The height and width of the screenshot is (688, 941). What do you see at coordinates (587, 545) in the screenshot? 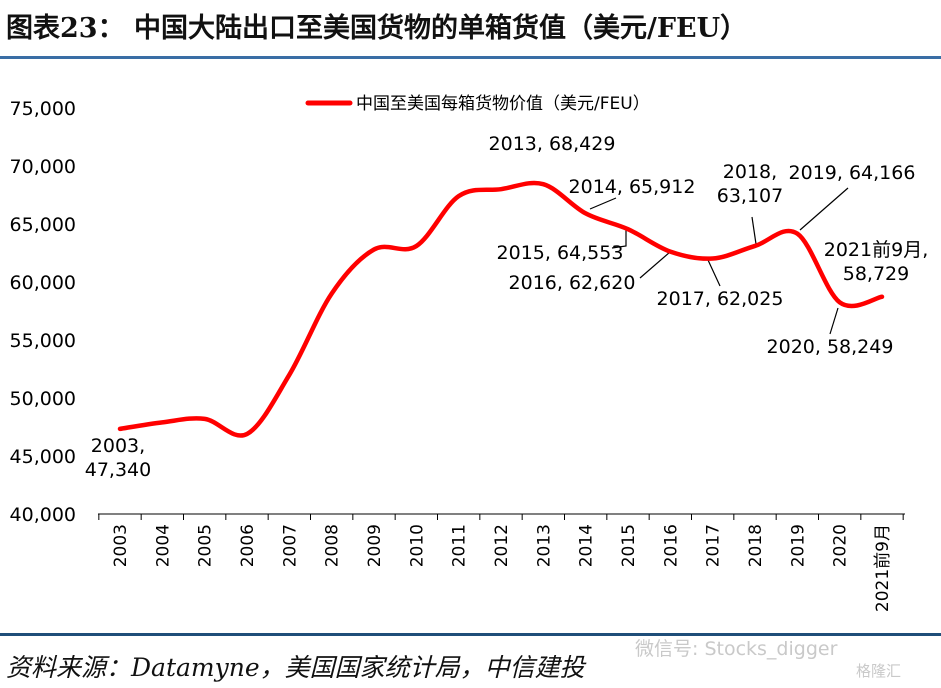
I see `x-tick-label: 2014` at bounding box center [587, 545].